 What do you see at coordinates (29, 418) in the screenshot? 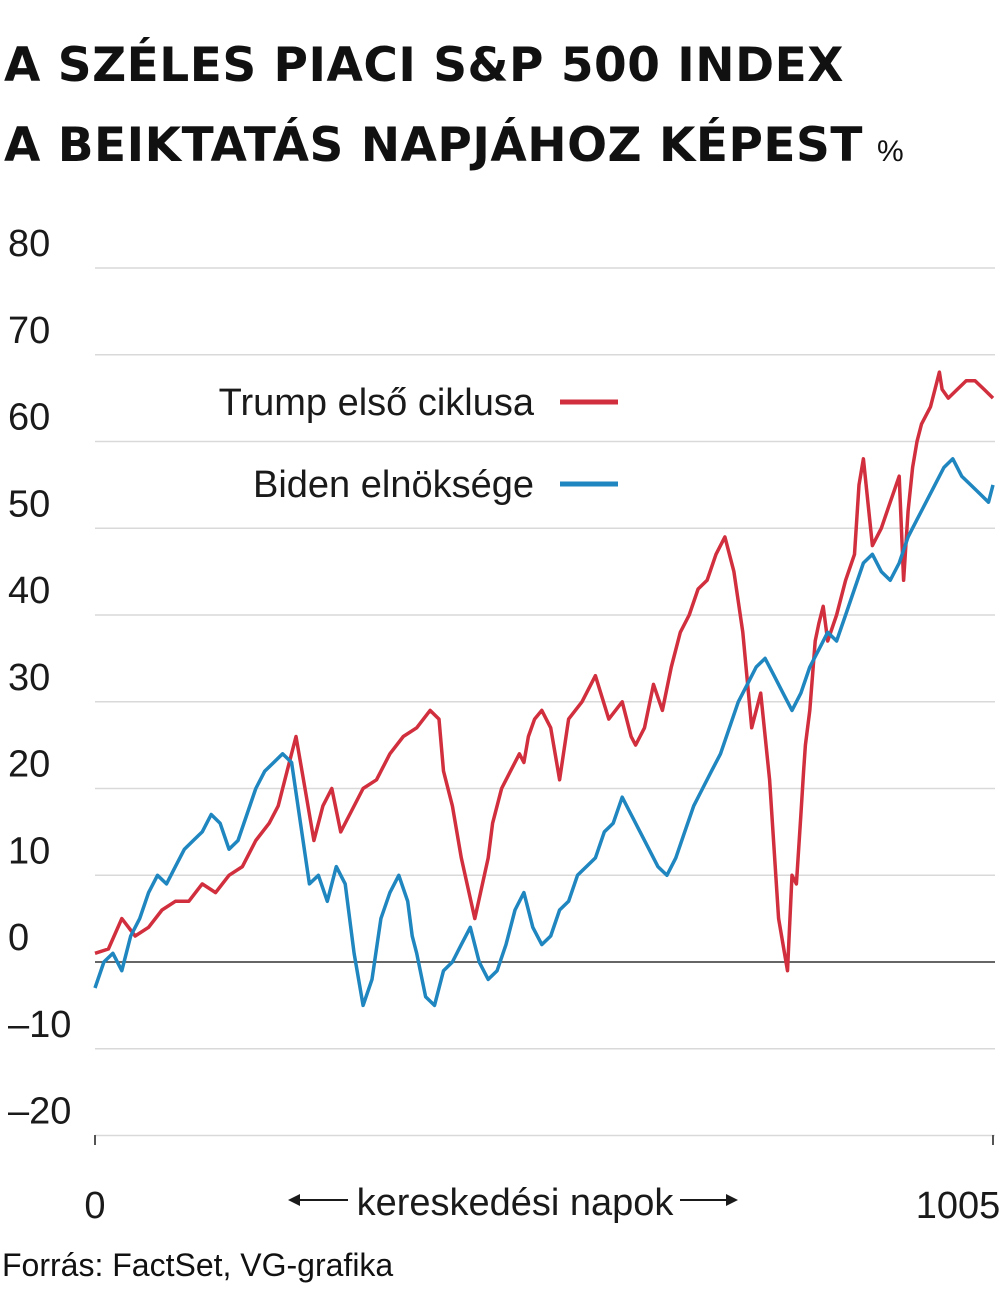
I see `y-tick-label: 60` at bounding box center [29, 418].